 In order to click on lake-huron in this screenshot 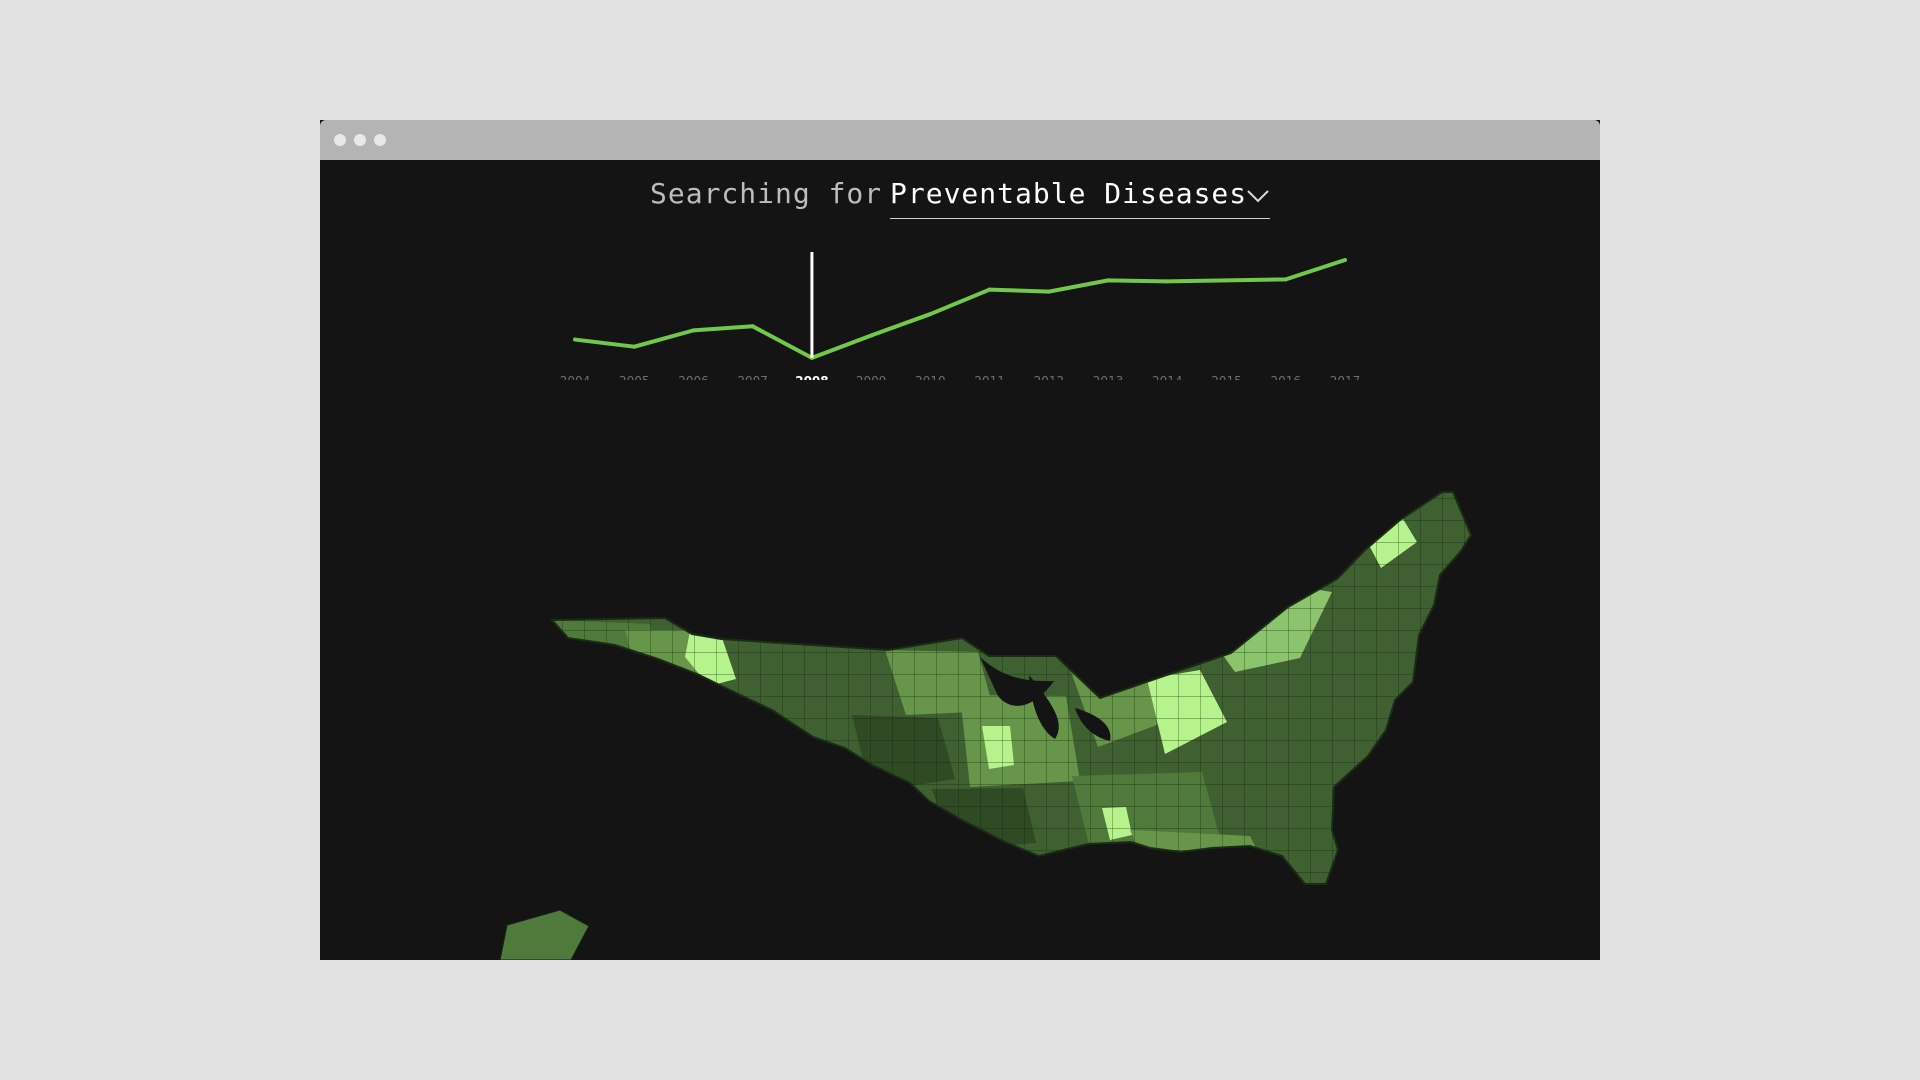, I will do `click(1093, 724)`.